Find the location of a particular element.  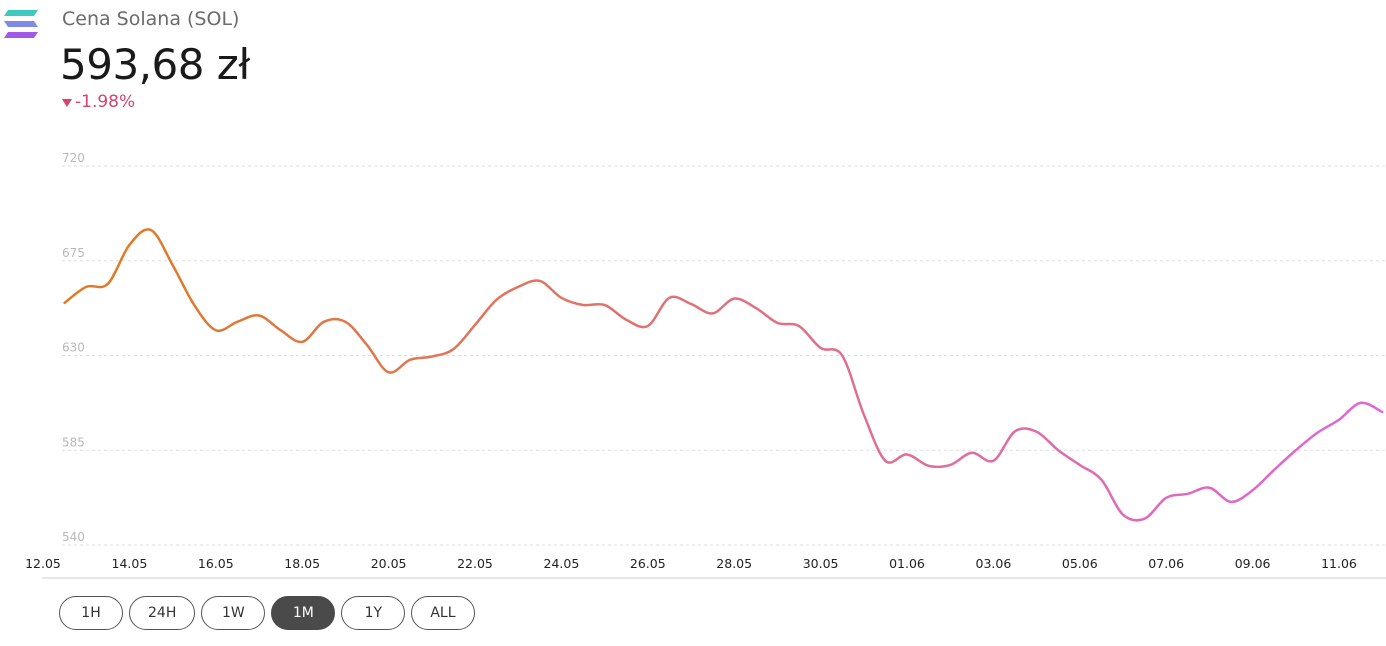

title: Cena Solana (SOL) is located at coordinates (151, 19).